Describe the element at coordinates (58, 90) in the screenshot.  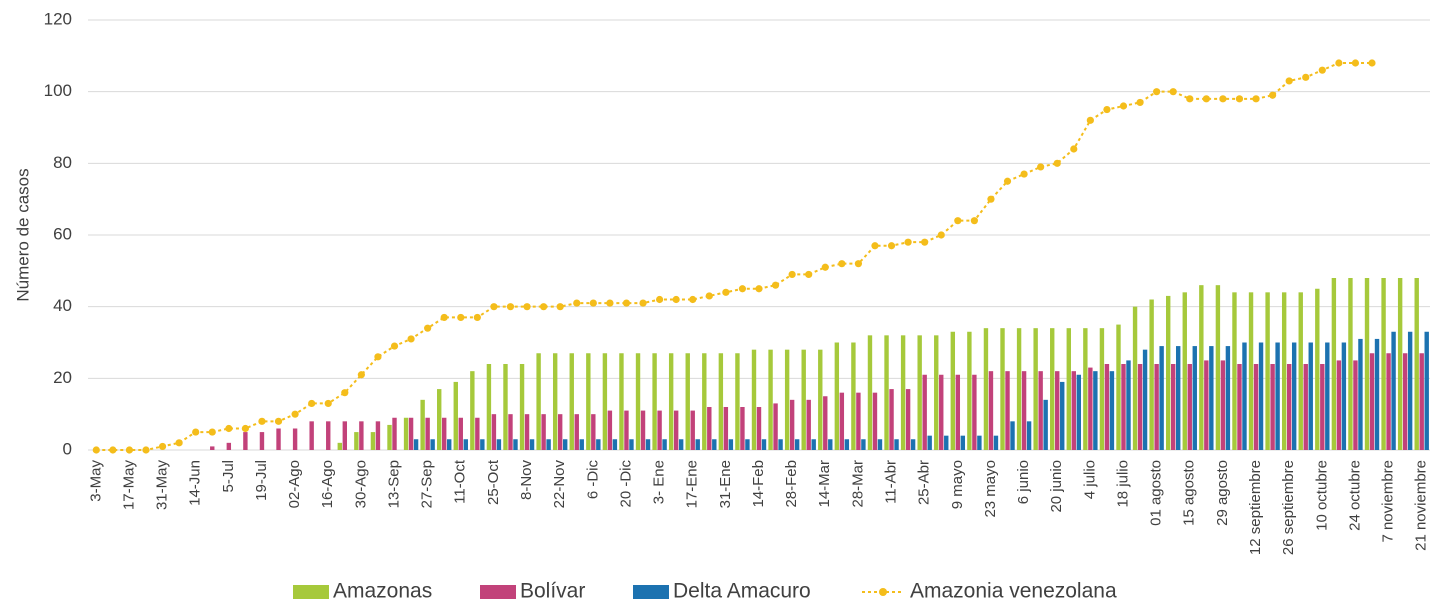
I see `y-tick-label: 100` at that location.